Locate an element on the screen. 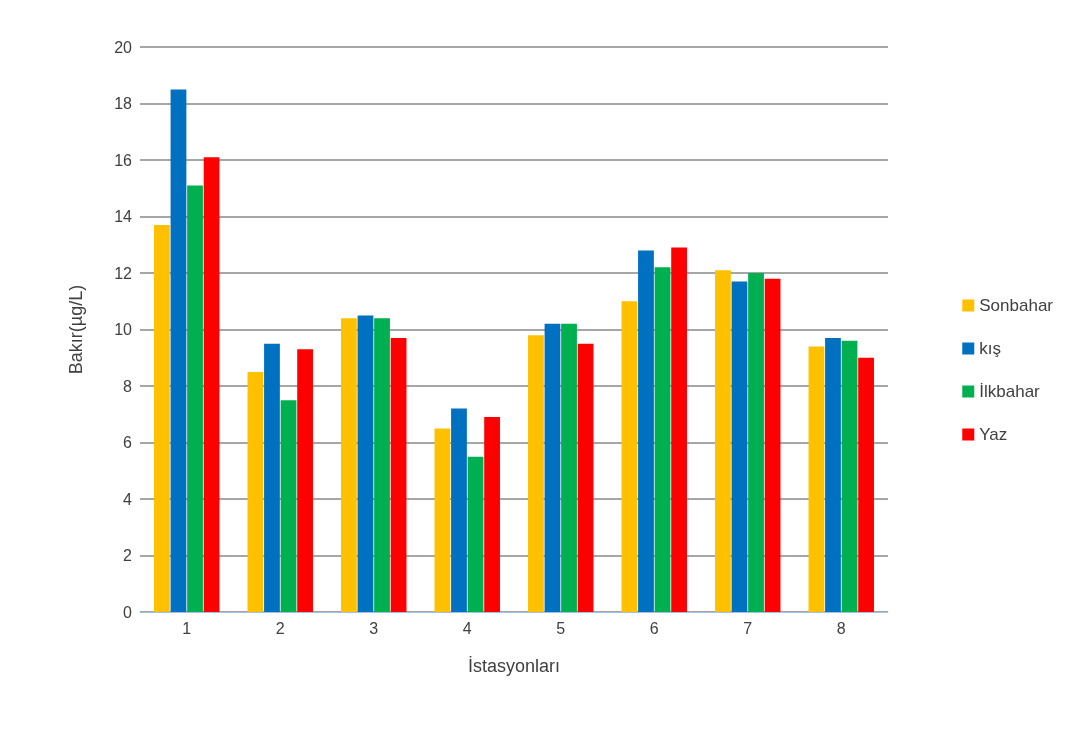  legend-label: kış is located at coordinates (990, 348).